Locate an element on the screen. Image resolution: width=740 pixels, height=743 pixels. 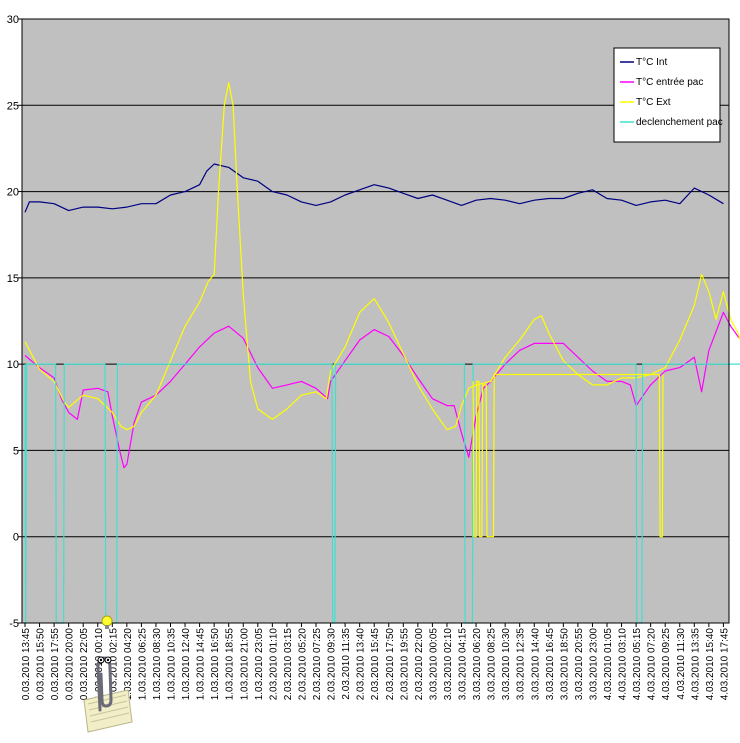
x-tick-label: 1.03.2010 10:35 is located at coordinates (172, 664).